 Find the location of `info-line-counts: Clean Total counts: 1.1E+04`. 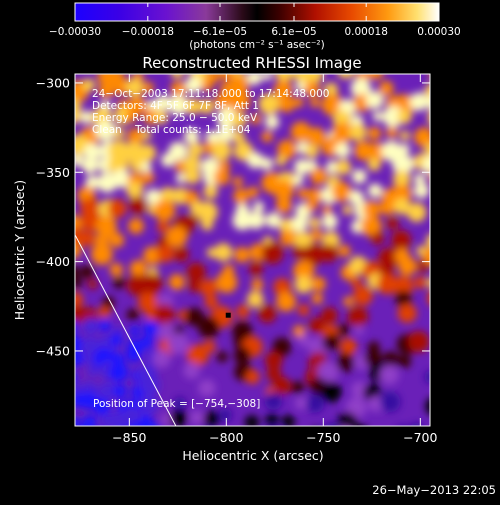

info-line-counts: Clean Total counts: 1.1E+04 is located at coordinates (171, 130).